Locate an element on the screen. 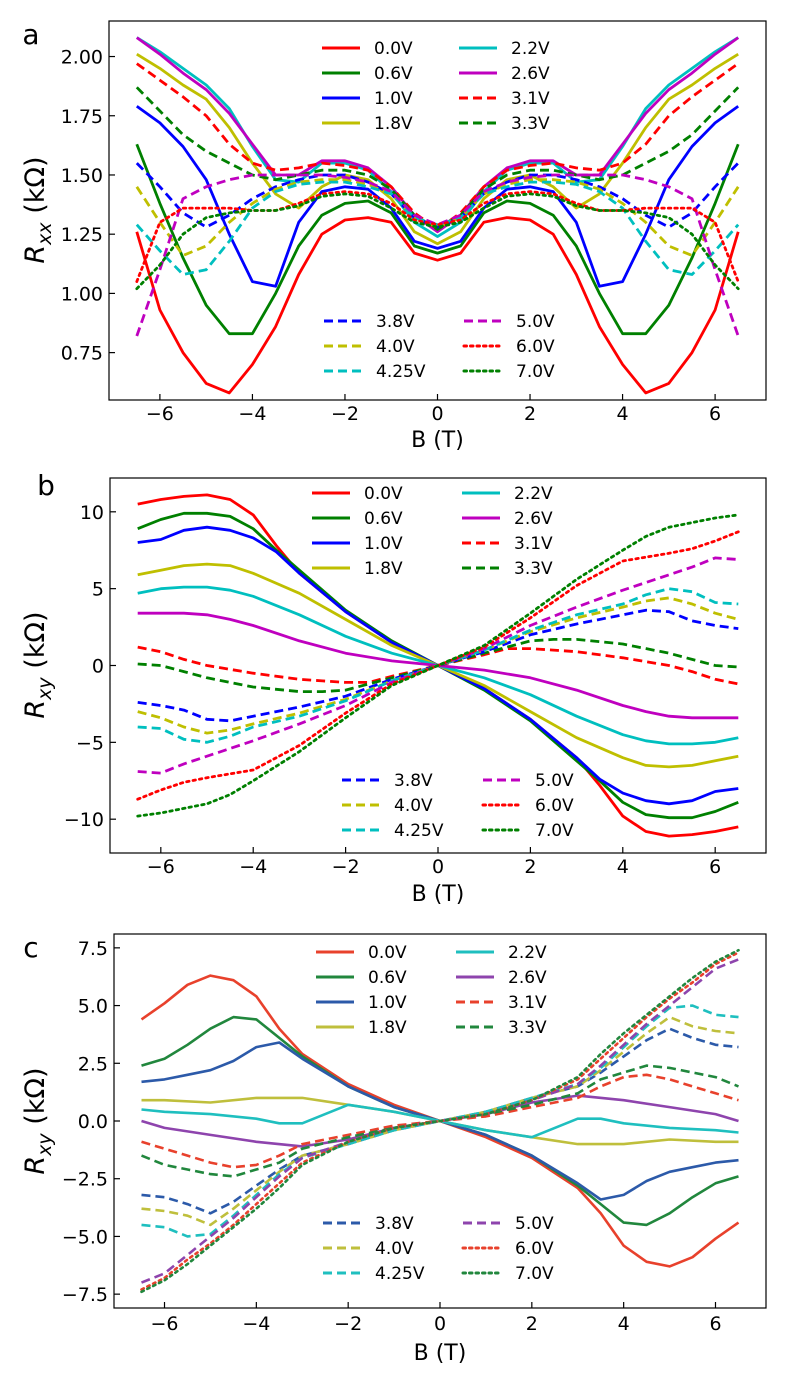 The width and height of the screenshot is (789, 1392). series-line-3_1V is located at coordinates (437, 146).